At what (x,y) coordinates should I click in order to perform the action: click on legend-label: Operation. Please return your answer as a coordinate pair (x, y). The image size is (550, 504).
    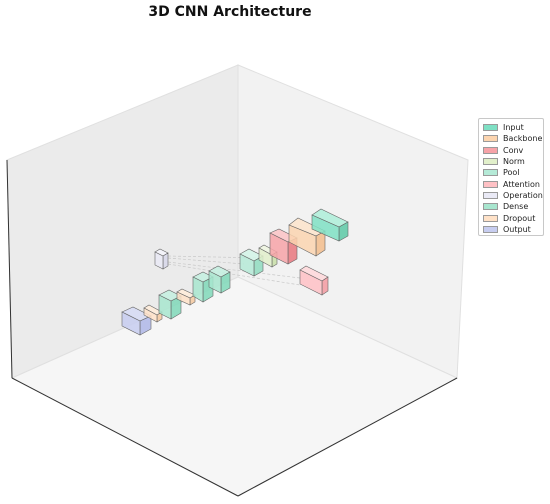
    Looking at the image, I should click on (523, 195).